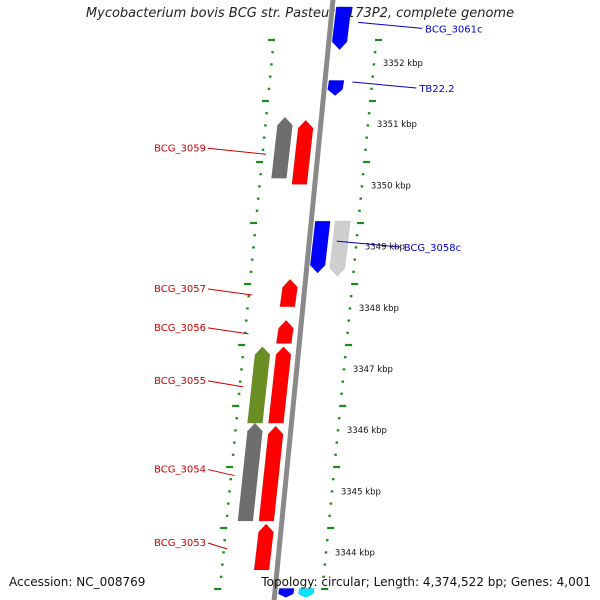  What do you see at coordinates (373, 370) in the screenshot?
I see `ruler-label: 3347 kbp` at bounding box center [373, 370].